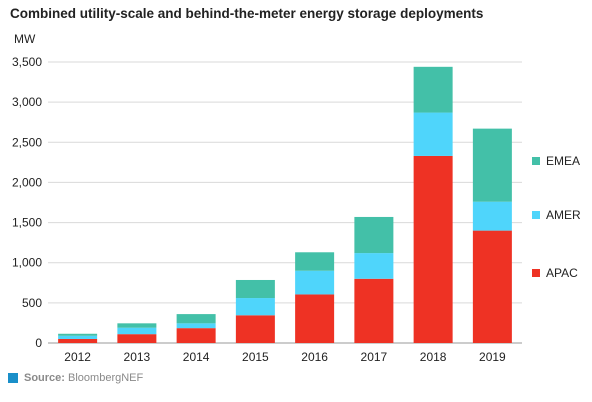 This screenshot has width=592, height=402. Describe the element at coordinates (38, 343) in the screenshot. I see `y-tick-label: 0` at that location.